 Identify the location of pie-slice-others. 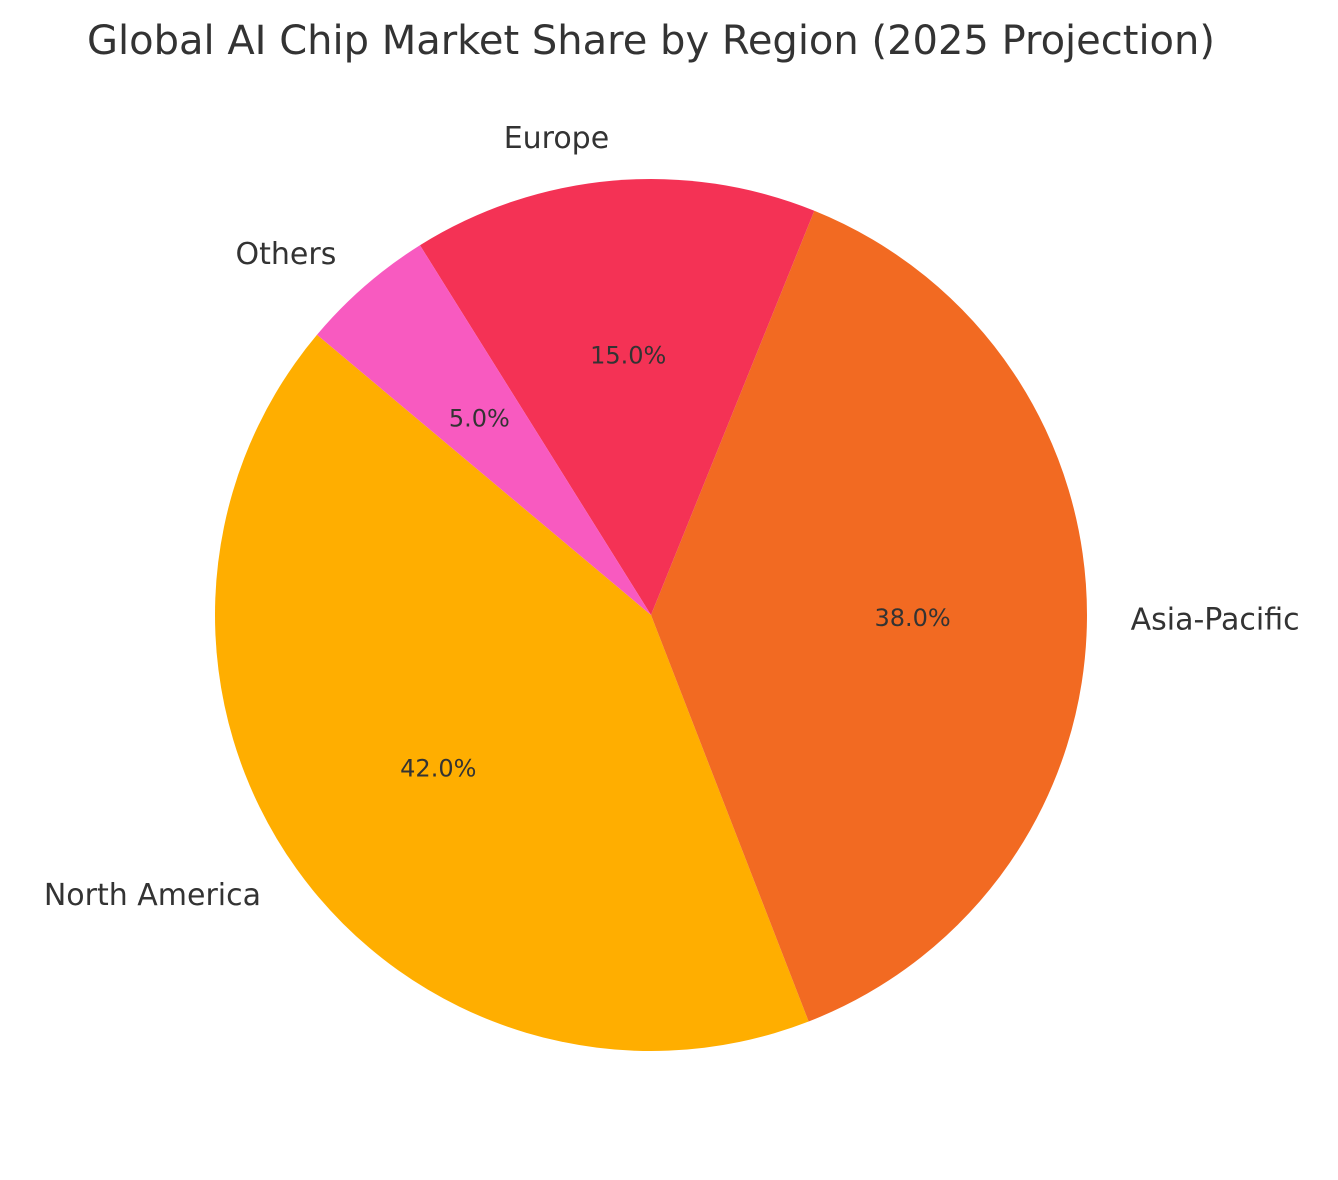
(484, 430).